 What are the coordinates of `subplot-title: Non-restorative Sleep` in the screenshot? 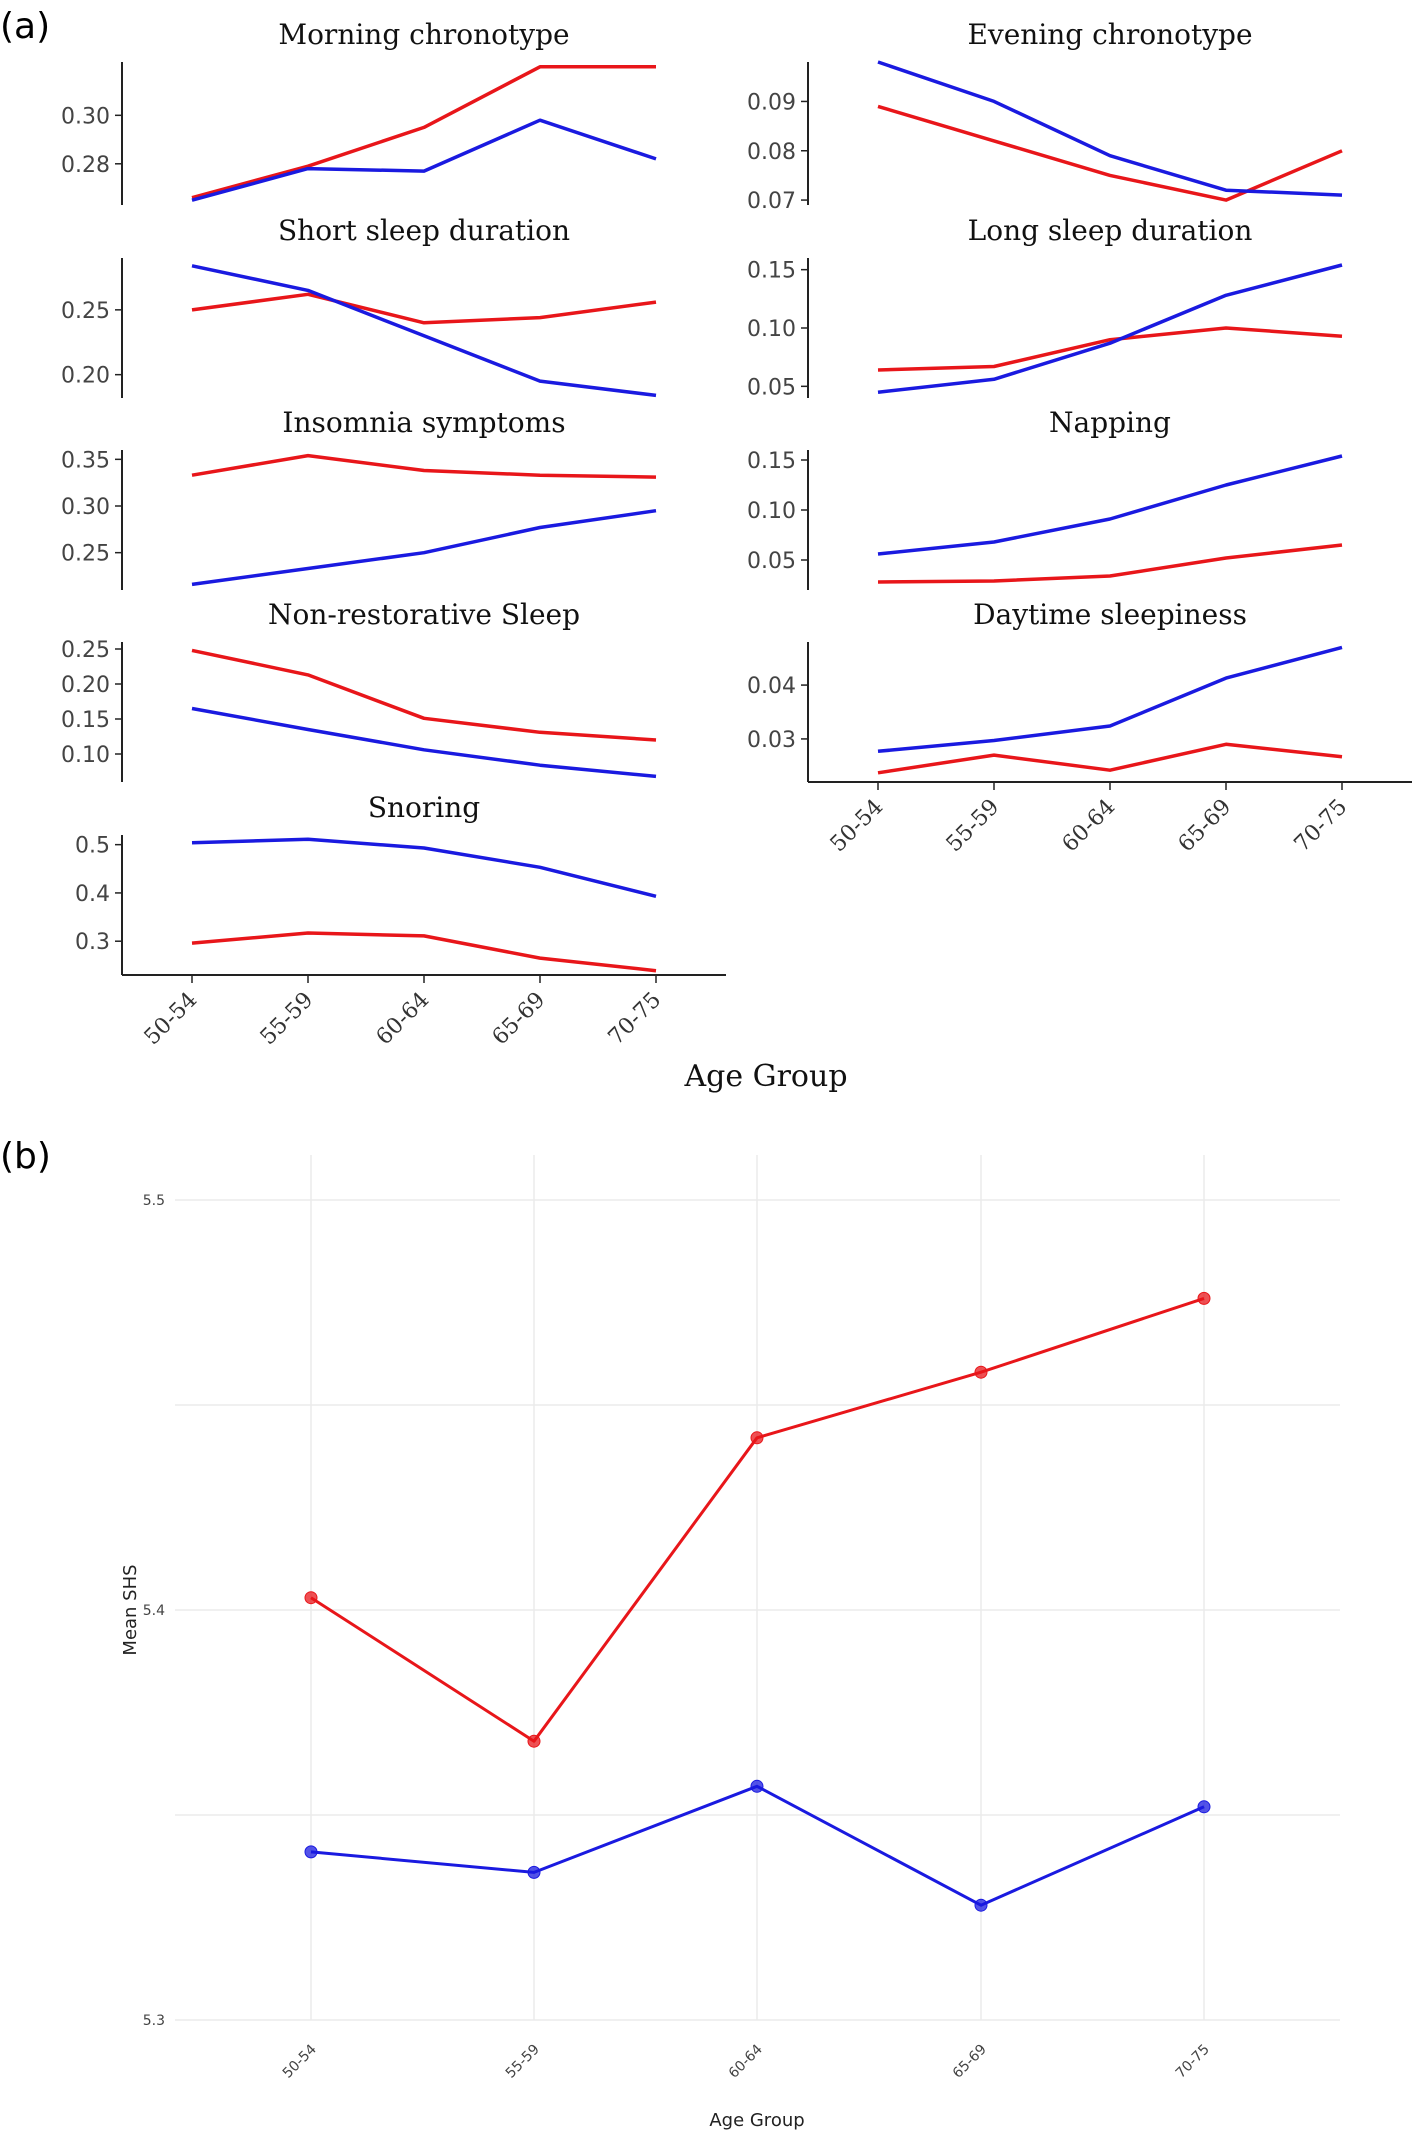 It's located at (424, 614).